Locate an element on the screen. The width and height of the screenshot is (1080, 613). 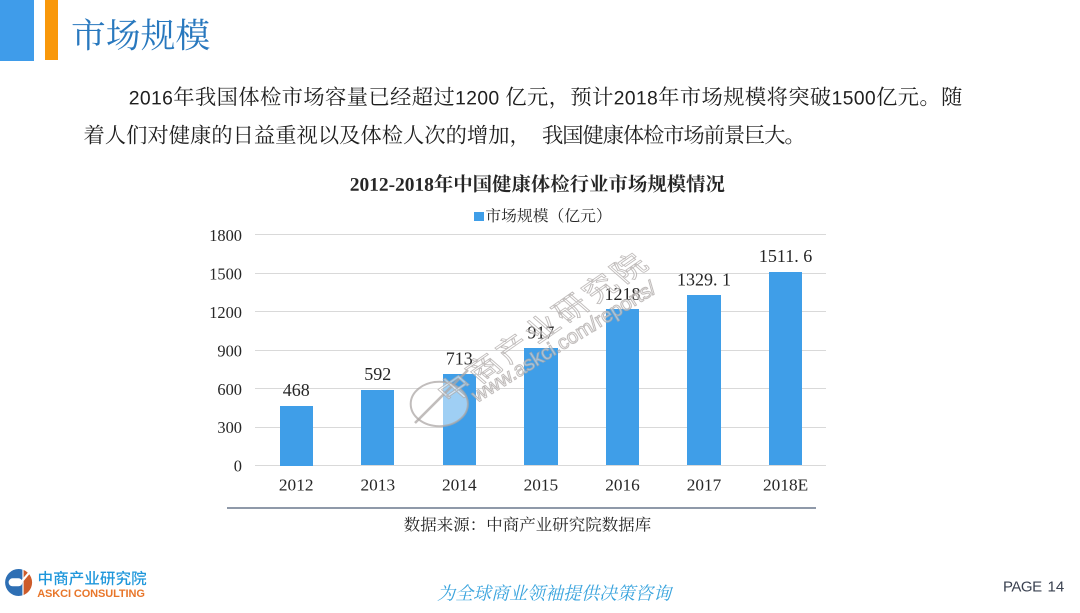
svg-text: 1200 is located at coordinates (225, 312).